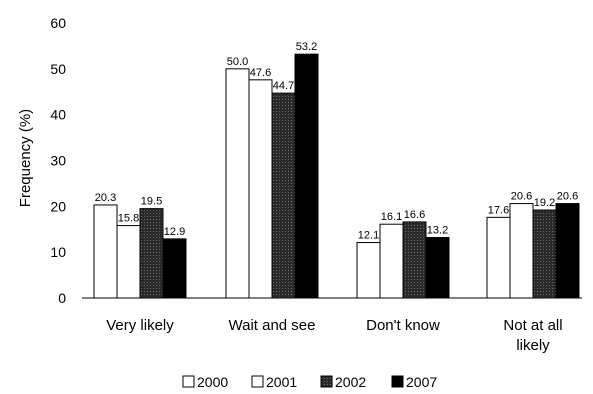 The image size is (593, 394). I want to click on category-label: Wait and see, so click(272, 325).